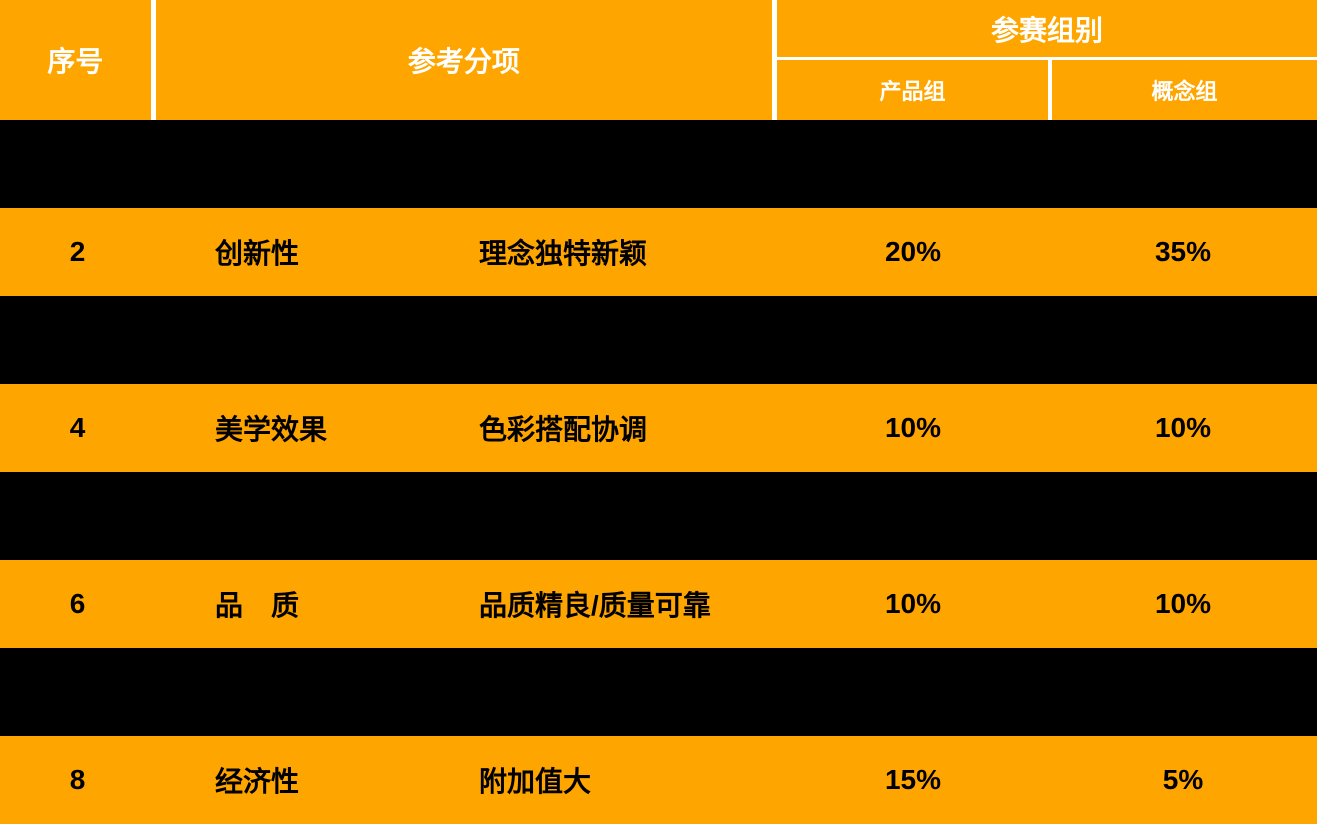 Image resolution: width=1321 pixels, height=824 pixels. I want to click on table-row-2: 2 创新性 理念独特新颖 20% 35%, so click(658, 252).